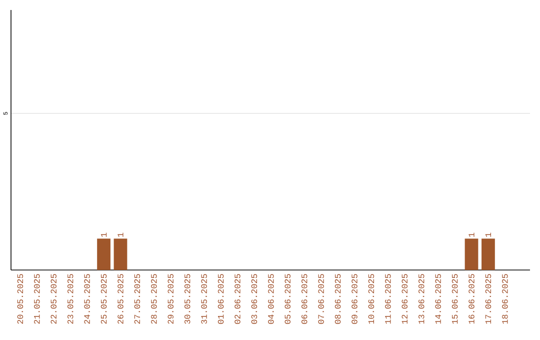 The height and width of the screenshot is (340, 540). Describe the element at coordinates (355, 299) in the screenshot. I see `x-tick-label: 09.06.2025` at that location.